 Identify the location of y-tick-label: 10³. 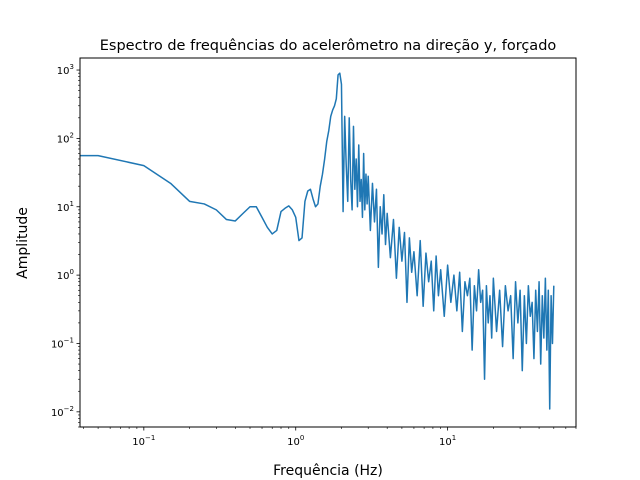
(65, 70).